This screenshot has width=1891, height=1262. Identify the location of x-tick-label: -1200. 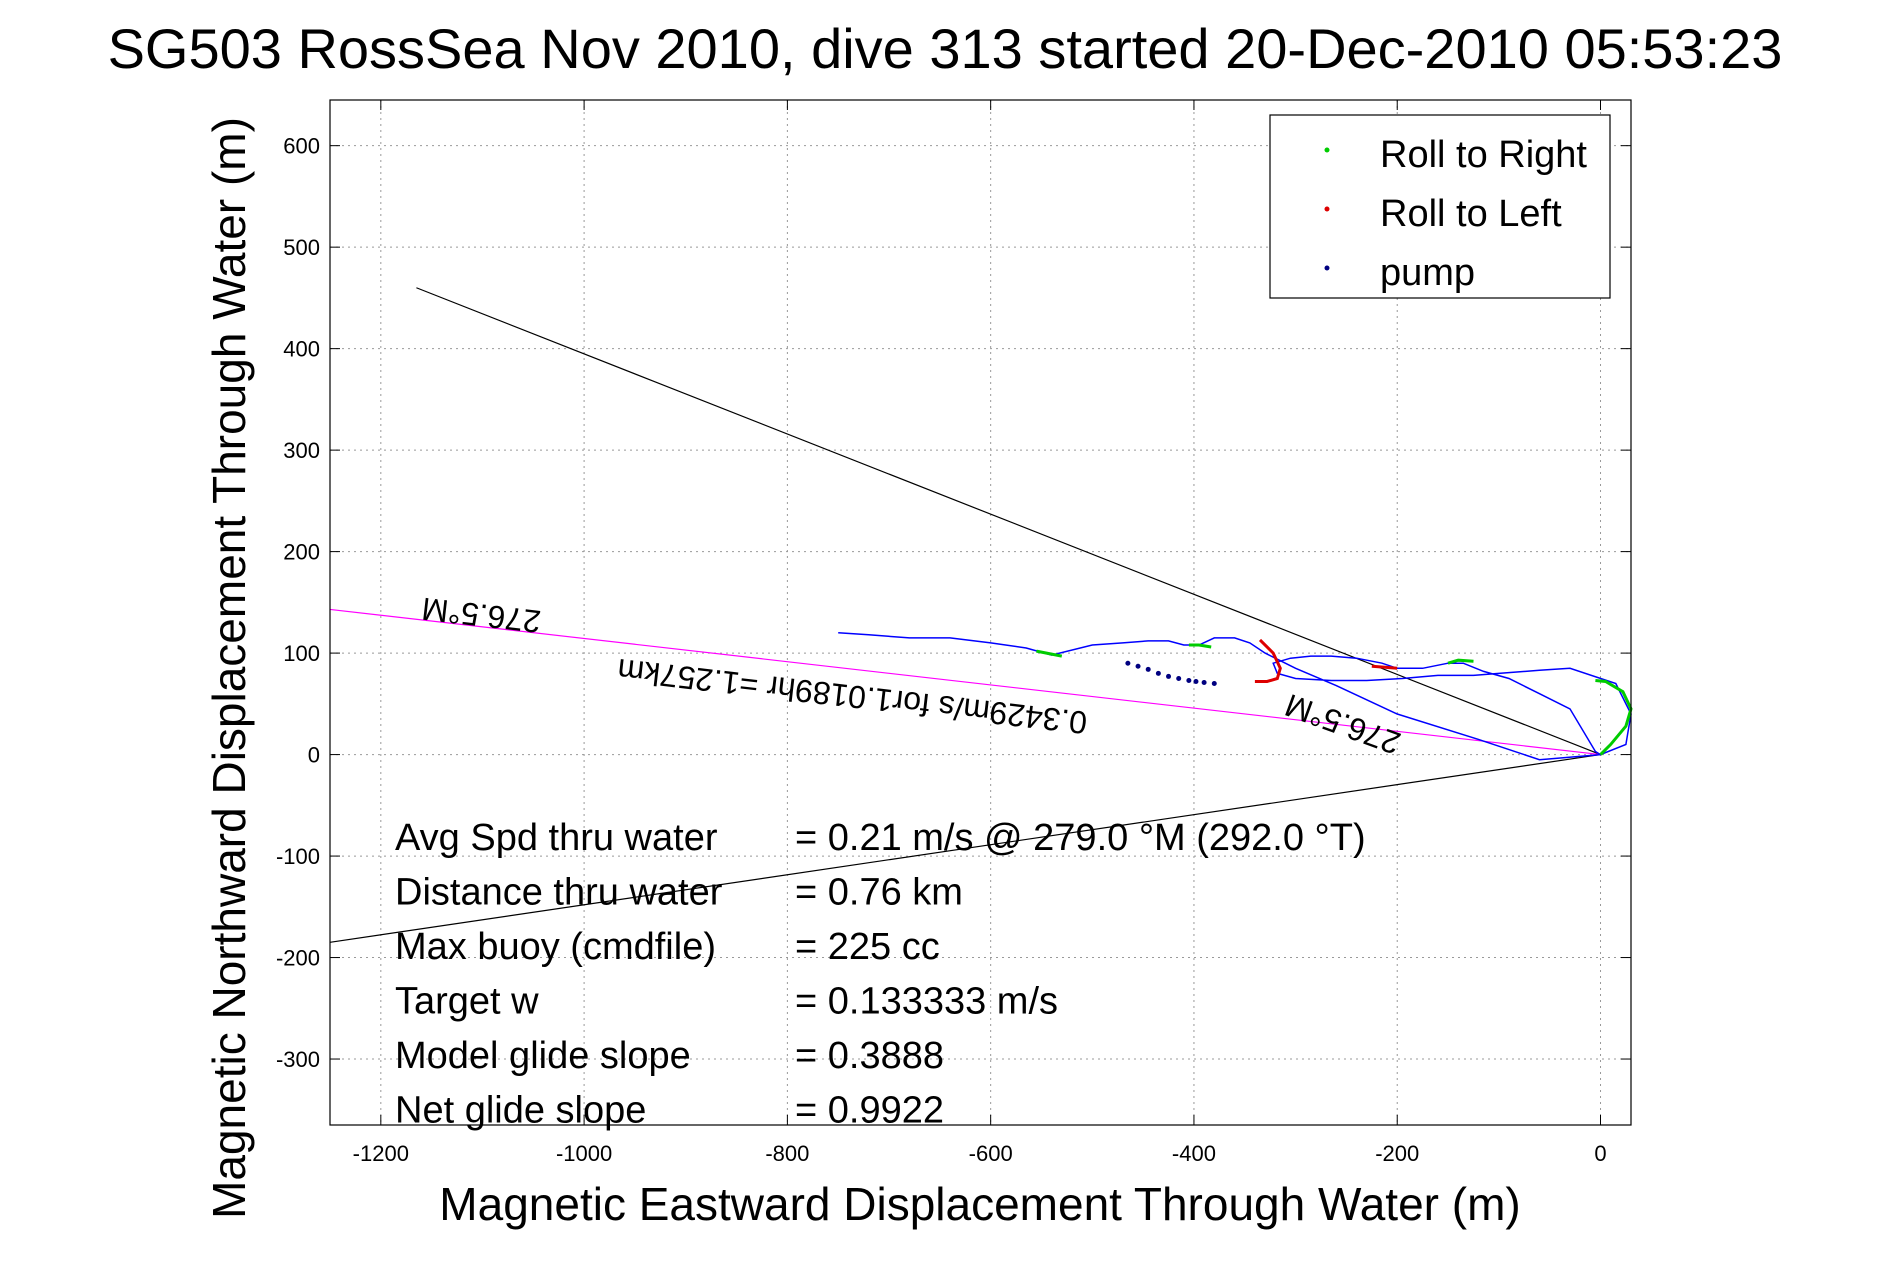
(381, 1153).